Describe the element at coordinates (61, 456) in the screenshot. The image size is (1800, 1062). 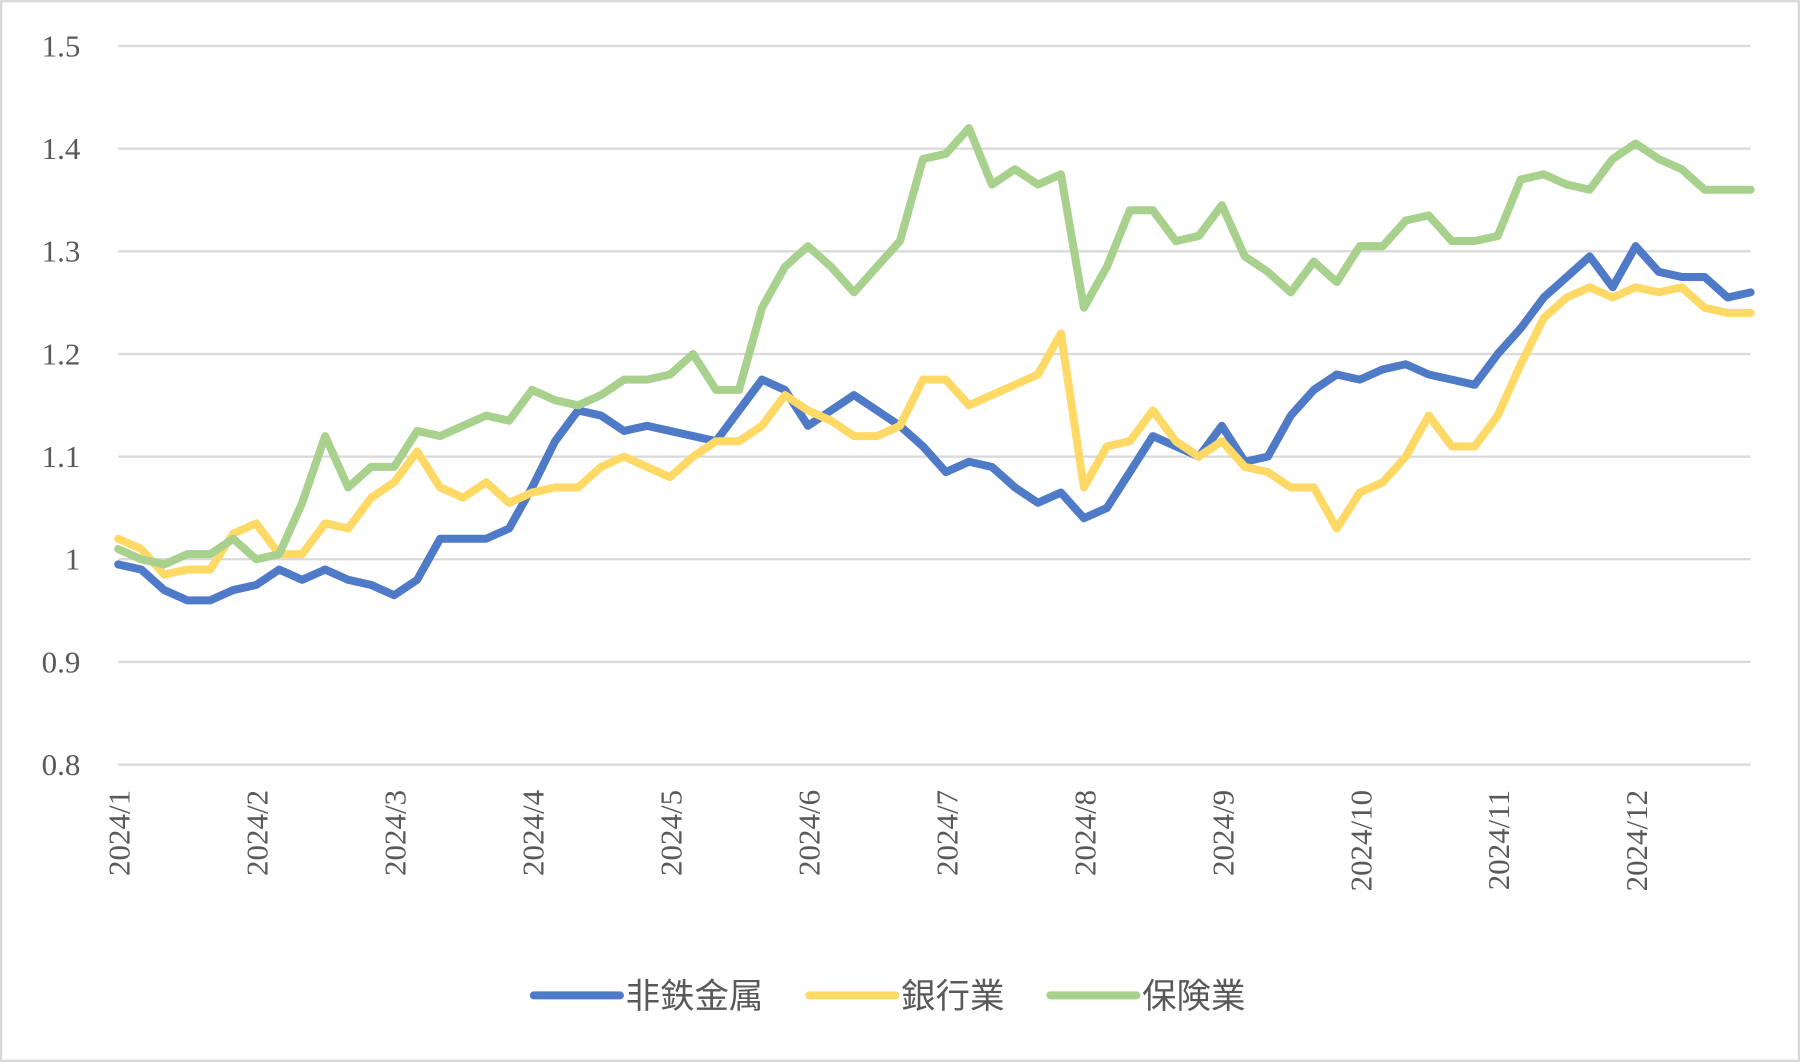
I see `y-tick-label: 1.1` at that location.